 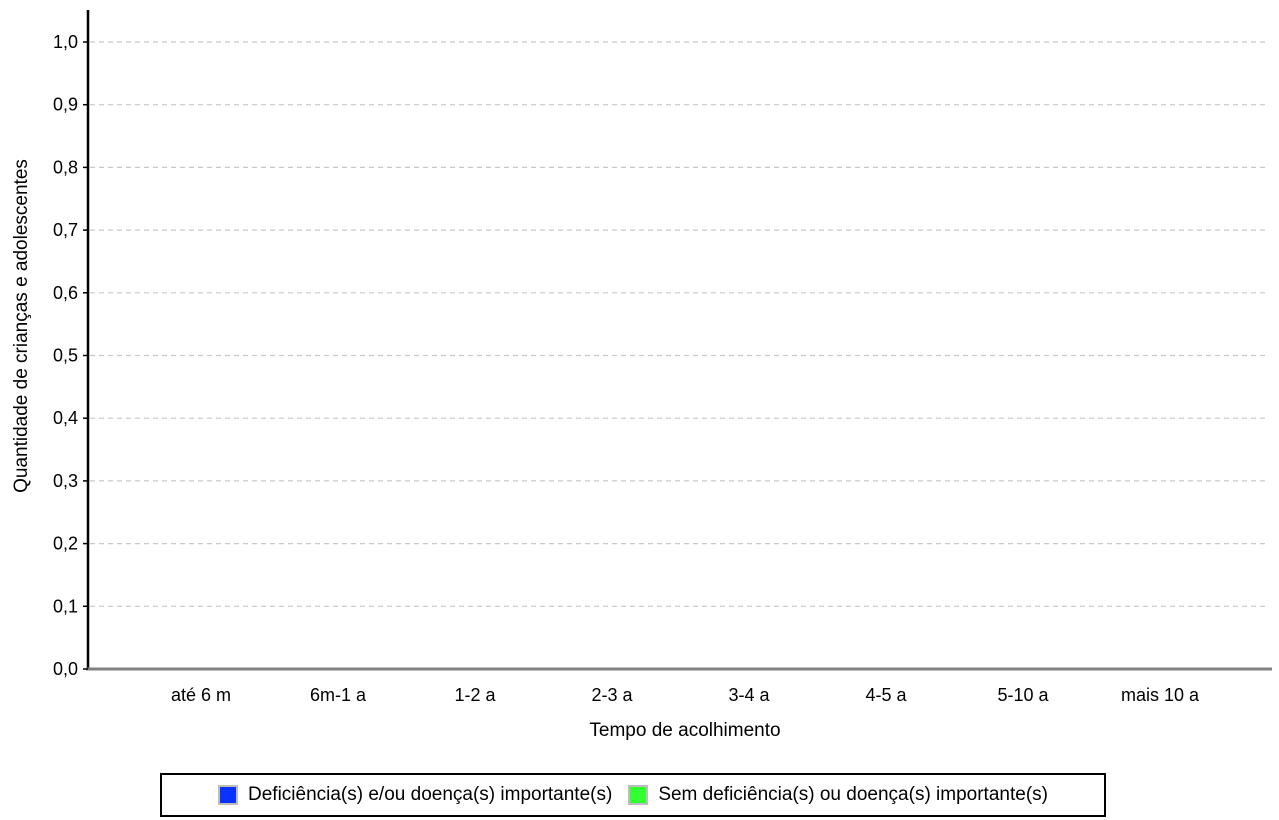 I want to click on y-axis-title: Quantidade de crianças e adolescentes, so click(x=21, y=326).